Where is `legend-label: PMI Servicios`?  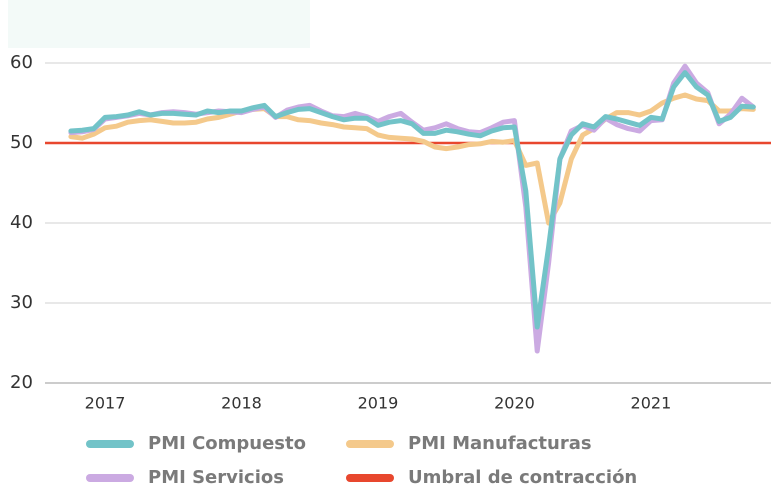 legend-label: PMI Servicios is located at coordinates (216, 477).